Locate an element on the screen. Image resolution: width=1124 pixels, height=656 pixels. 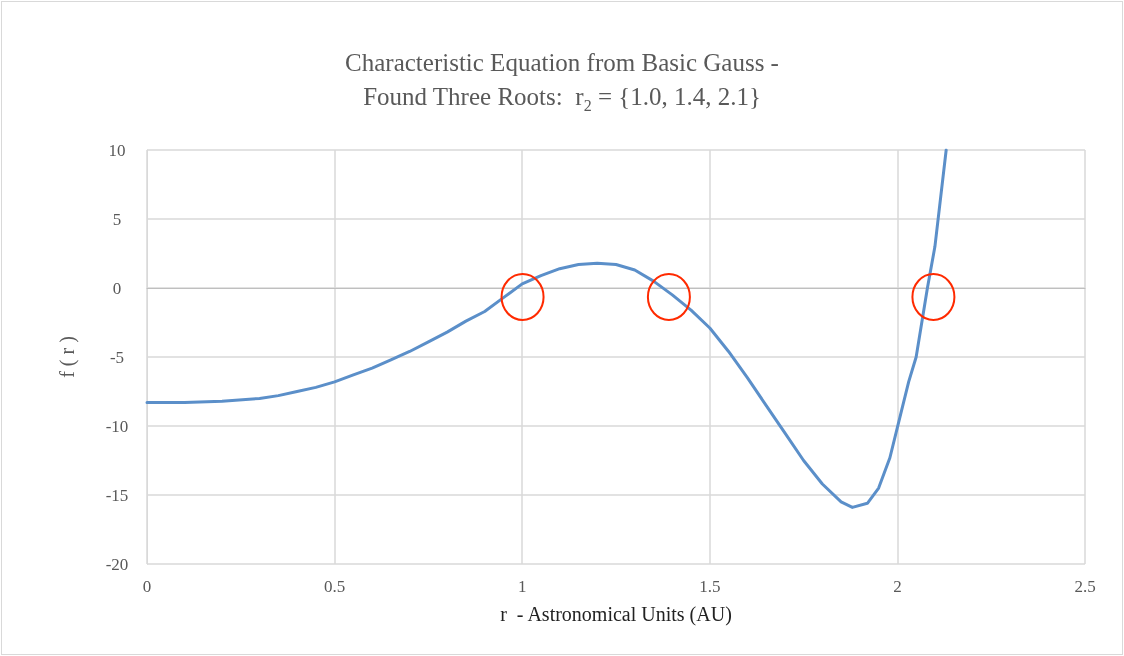
y-axis-title: f ( r ) is located at coordinates (67, 357).